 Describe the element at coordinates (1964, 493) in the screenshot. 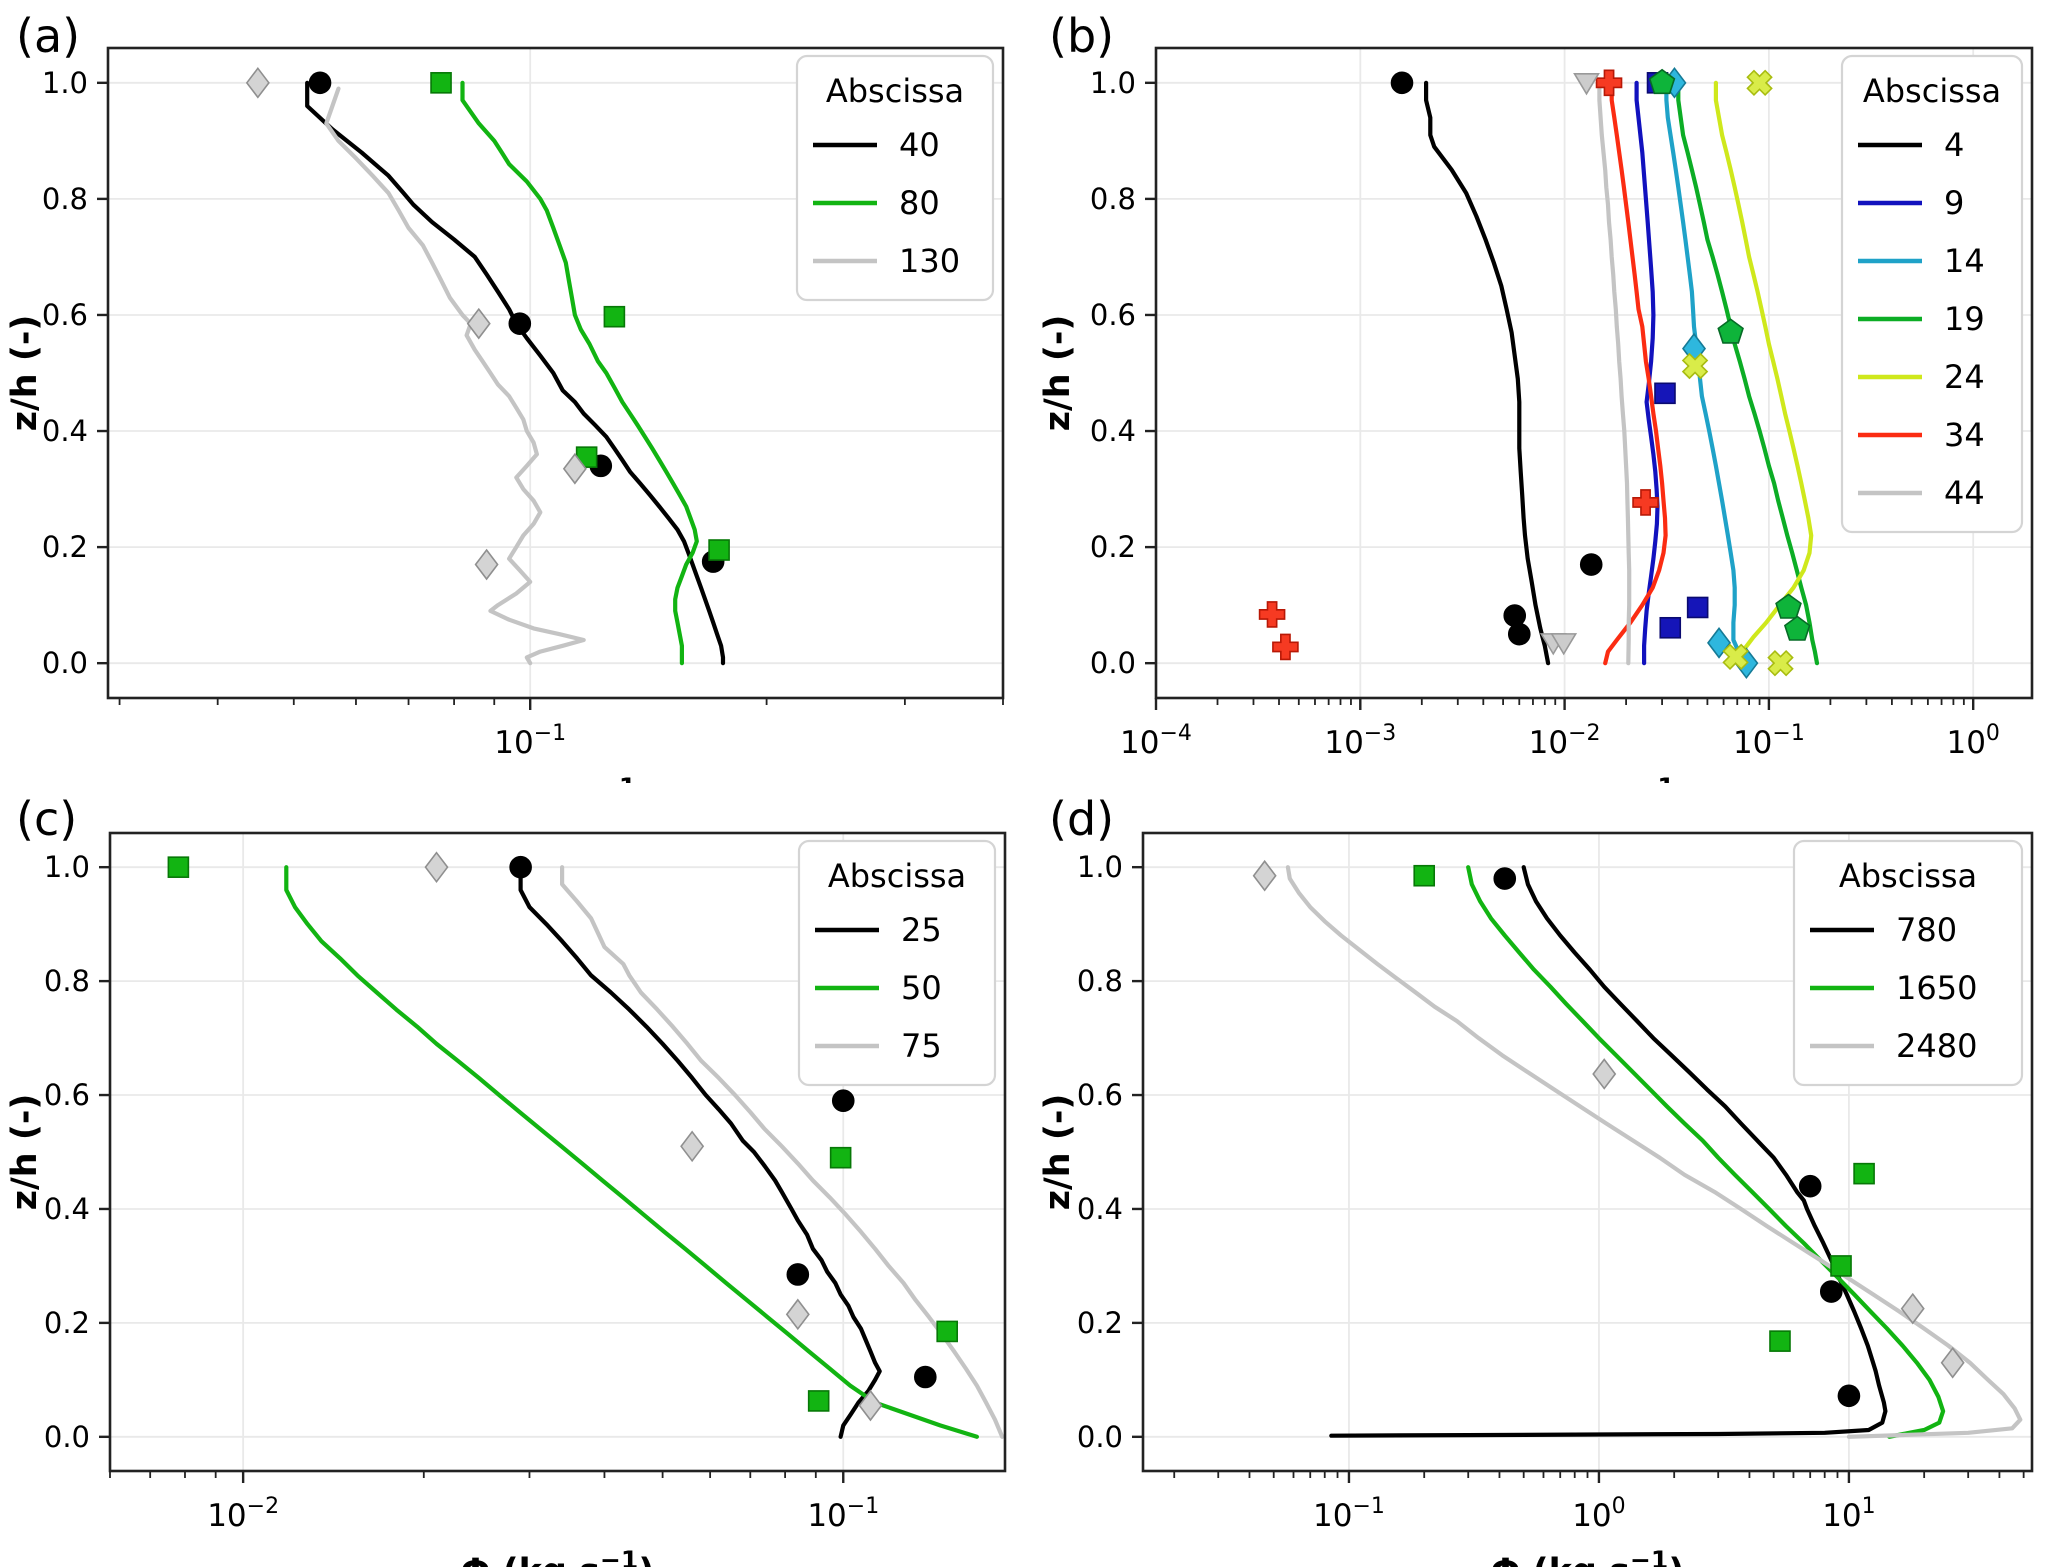

I see `legend-label-44: 44` at that location.